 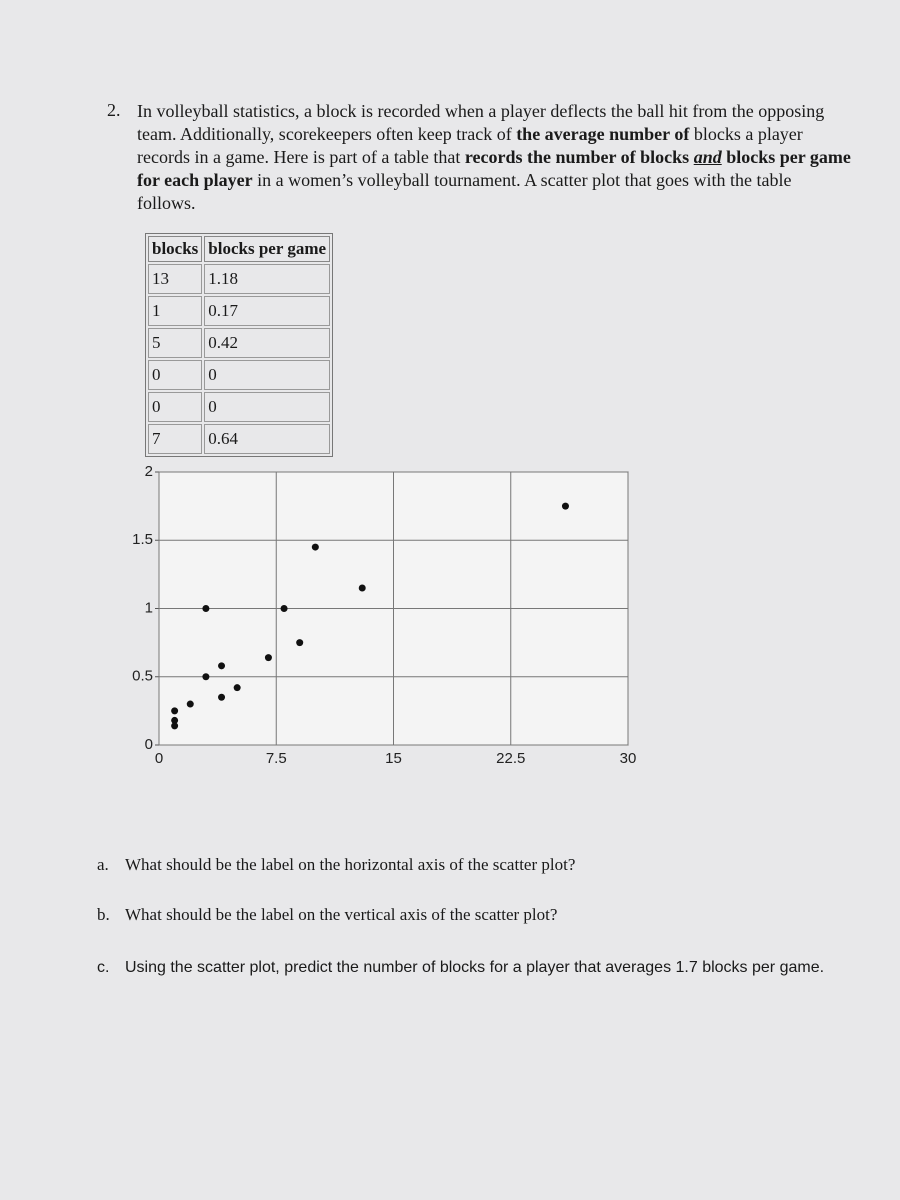 What do you see at coordinates (707, 157) in the screenshot?
I see `emphasis-text: and` at bounding box center [707, 157].